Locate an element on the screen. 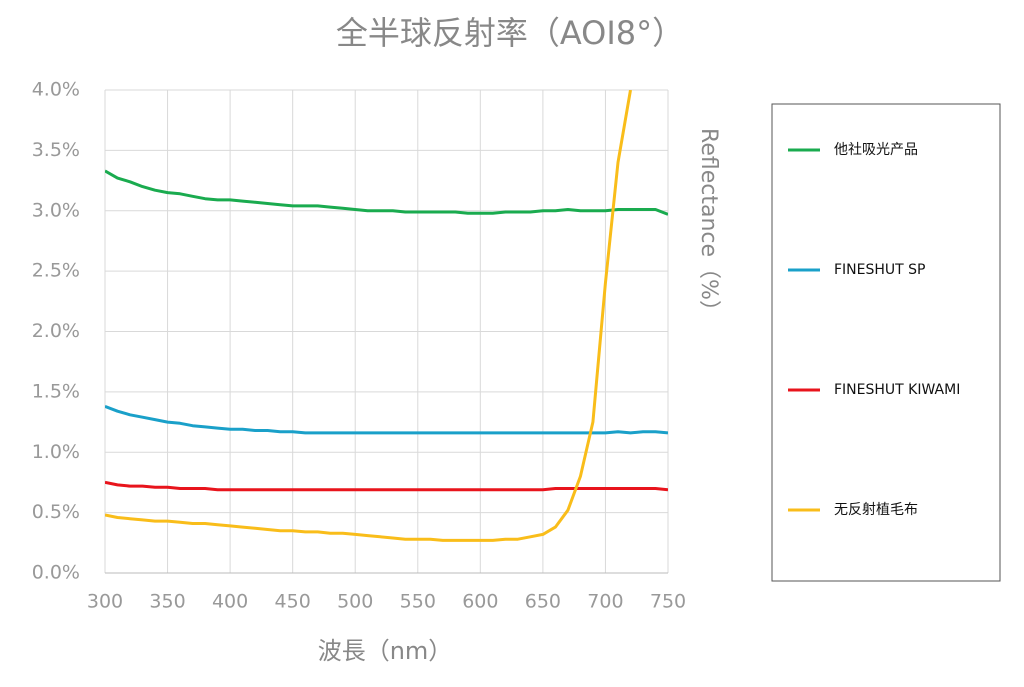 The image size is (1024, 687). chart-title: 全半球反射率（AOI8°） is located at coordinates (510, 33).